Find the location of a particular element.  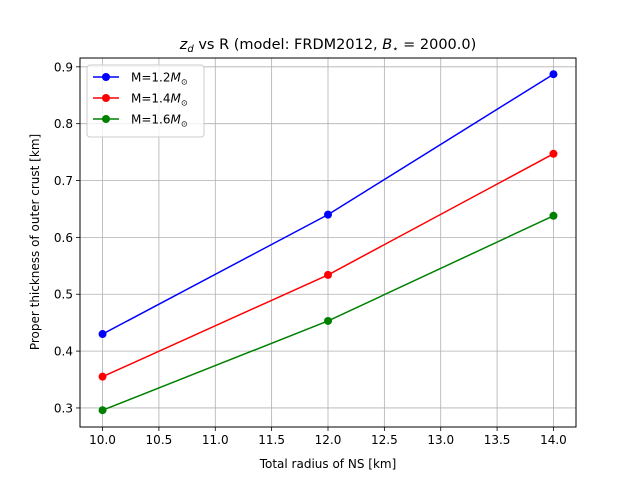

x-axis-ticks: 10.0 10.5 11.0 11.5 12.0 12.5 13.0 13.5 14.0 is located at coordinates (328, 437).